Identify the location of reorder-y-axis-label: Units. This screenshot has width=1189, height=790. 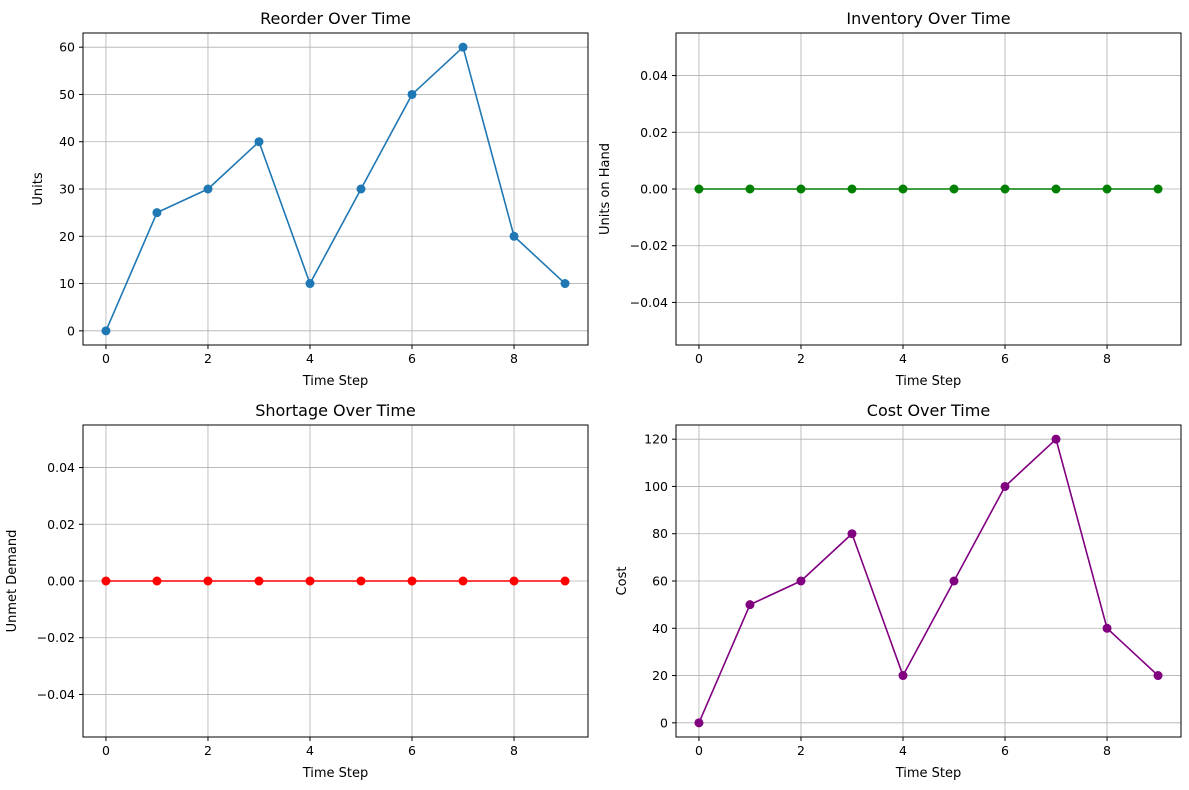
(38, 188).